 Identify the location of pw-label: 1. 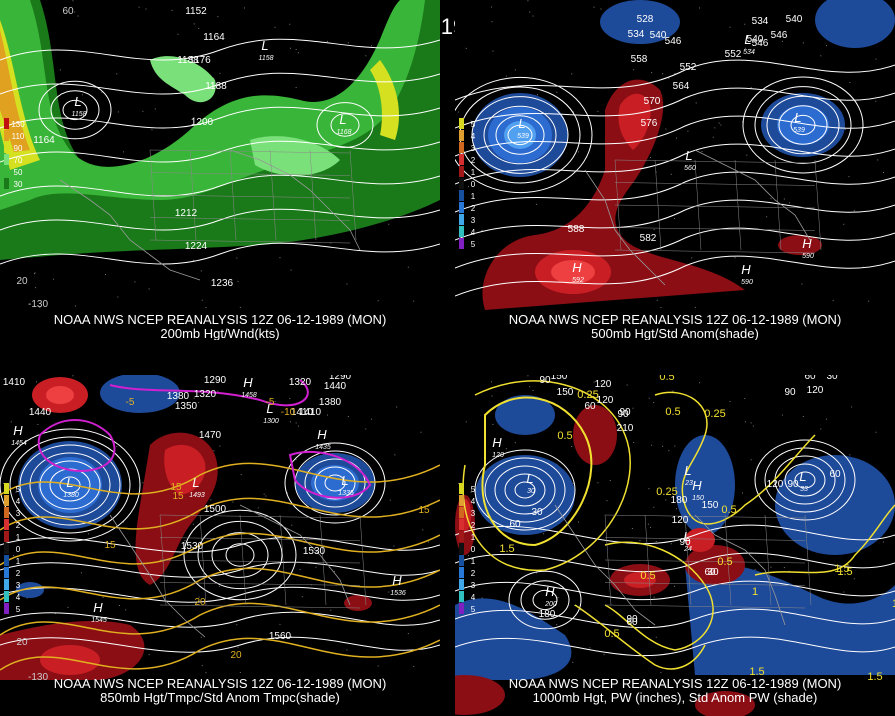
(893, 604).